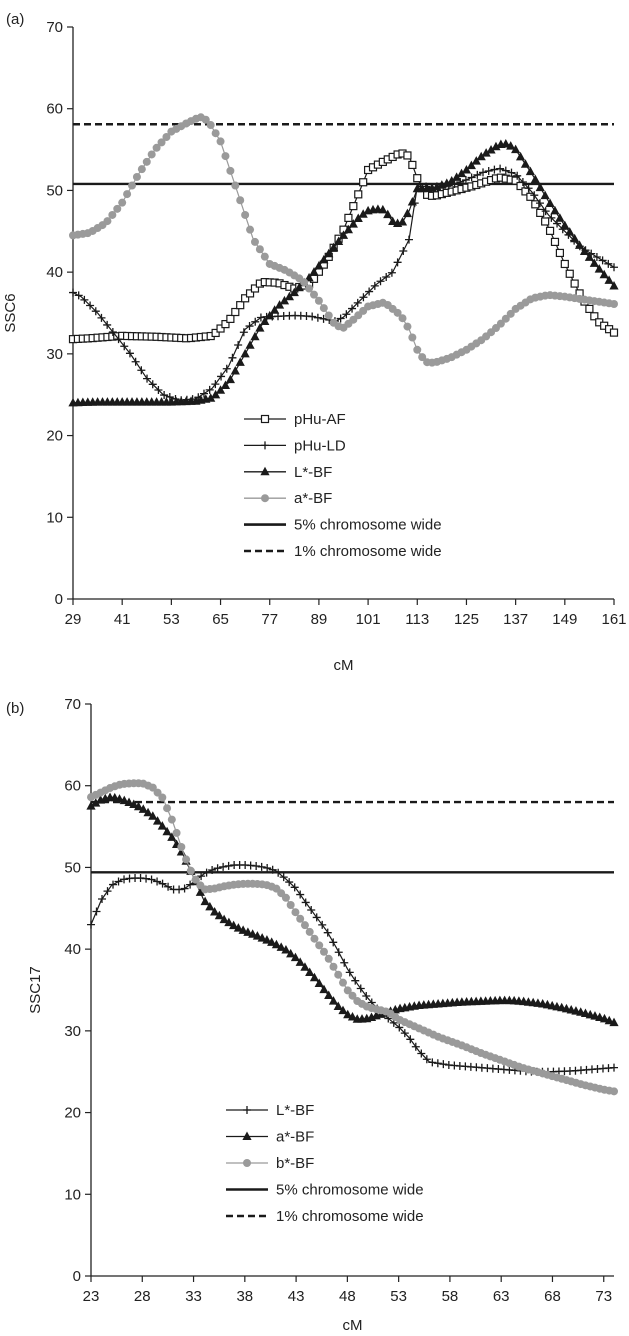 The height and width of the screenshot is (1336, 629). I want to click on y-tick-label: 40, so click(72, 949).